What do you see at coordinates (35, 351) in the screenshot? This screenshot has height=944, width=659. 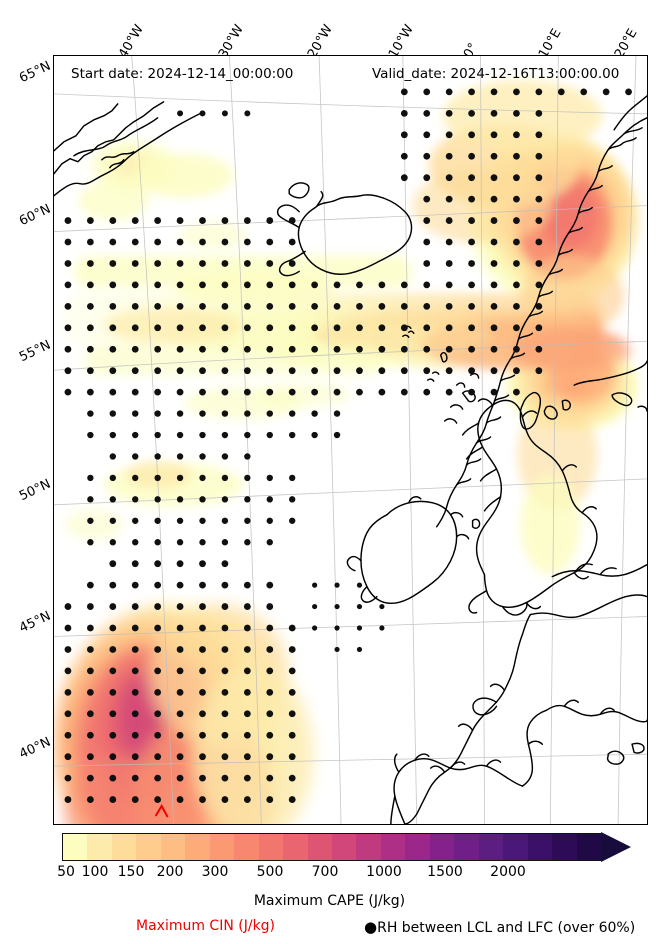 I see `lat-tick-label-2: 55°N` at bounding box center [35, 351].